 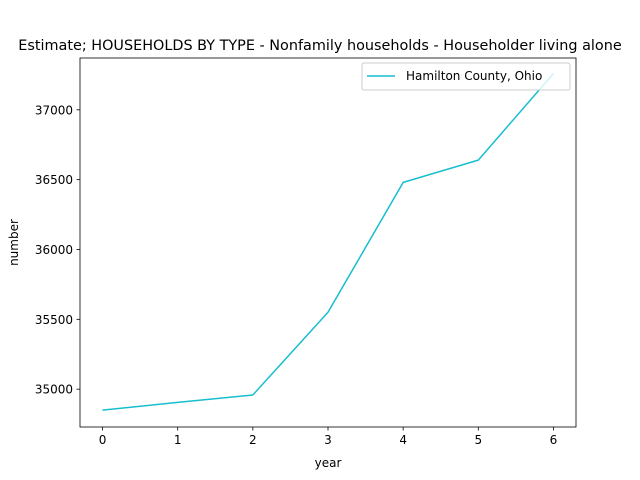 What do you see at coordinates (474, 76) in the screenshot?
I see `legend-entry-label: Hamilton County, Ohio` at bounding box center [474, 76].